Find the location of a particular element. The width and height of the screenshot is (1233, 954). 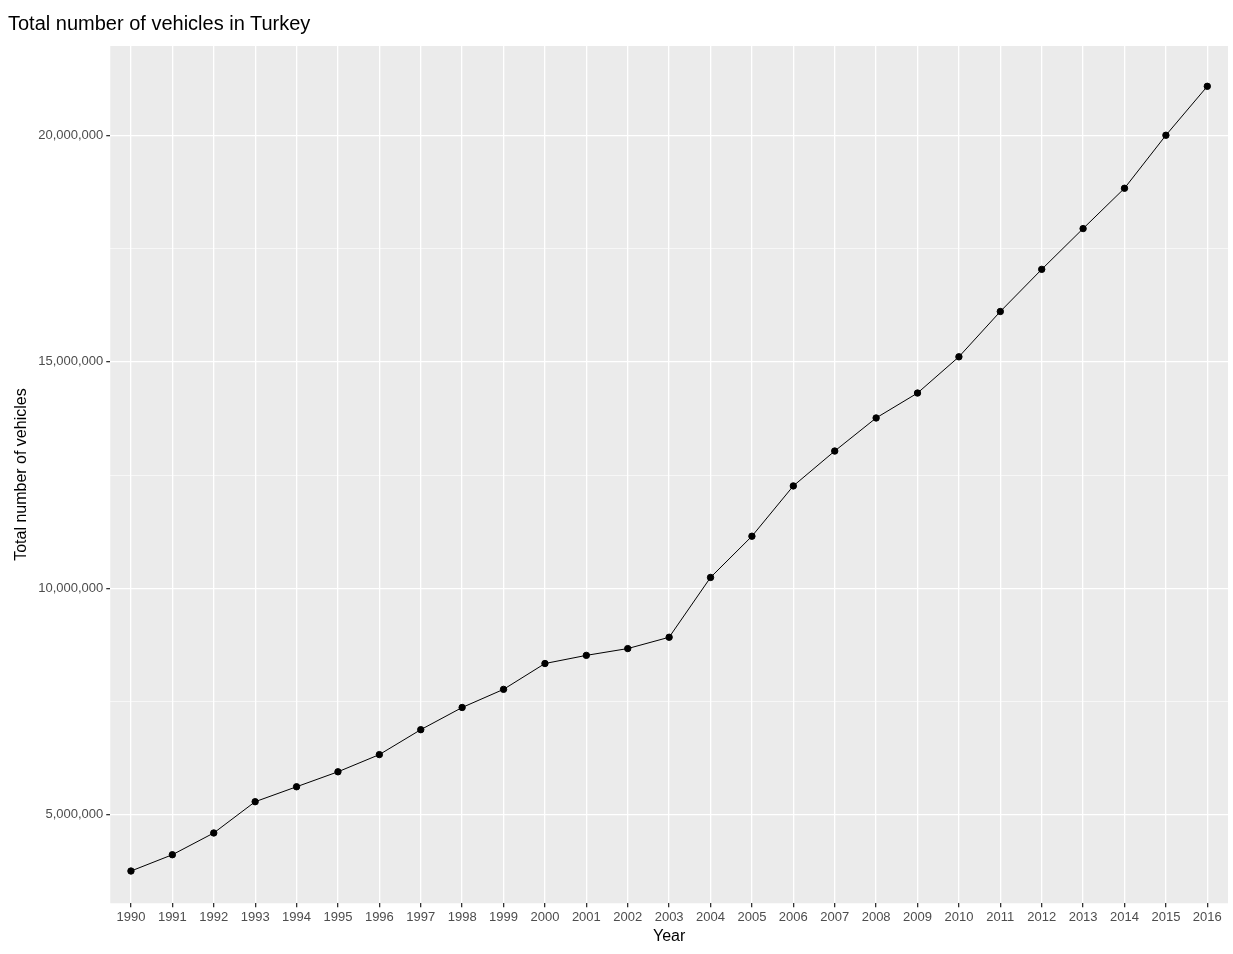

x-tick-label: 2011 is located at coordinates (1000, 916).